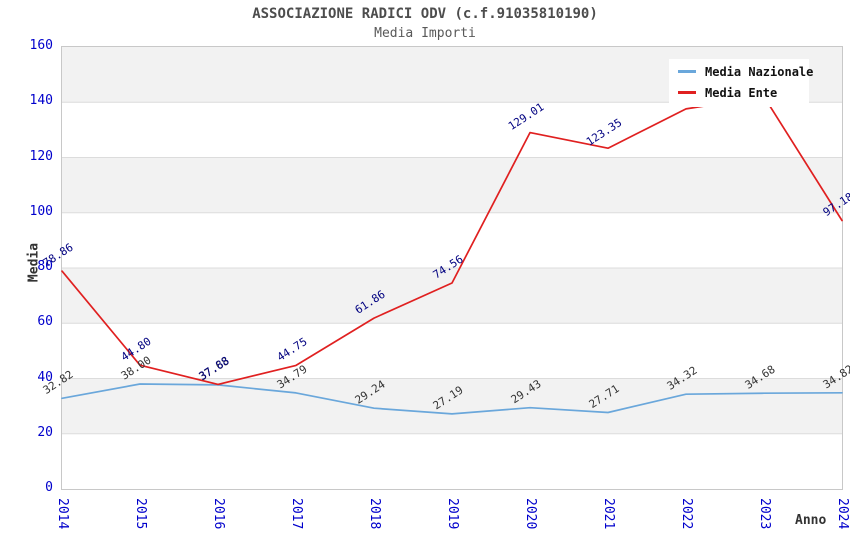  What do you see at coordinates (452, 399) in the screenshot?
I see `series-line-media-nazionale` at bounding box center [452, 399].